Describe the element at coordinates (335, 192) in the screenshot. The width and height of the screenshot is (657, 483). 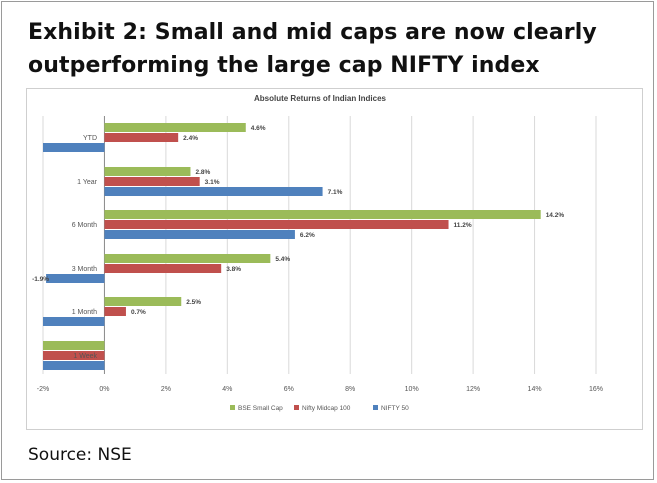
I see `data-label: 7.1%` at that location.